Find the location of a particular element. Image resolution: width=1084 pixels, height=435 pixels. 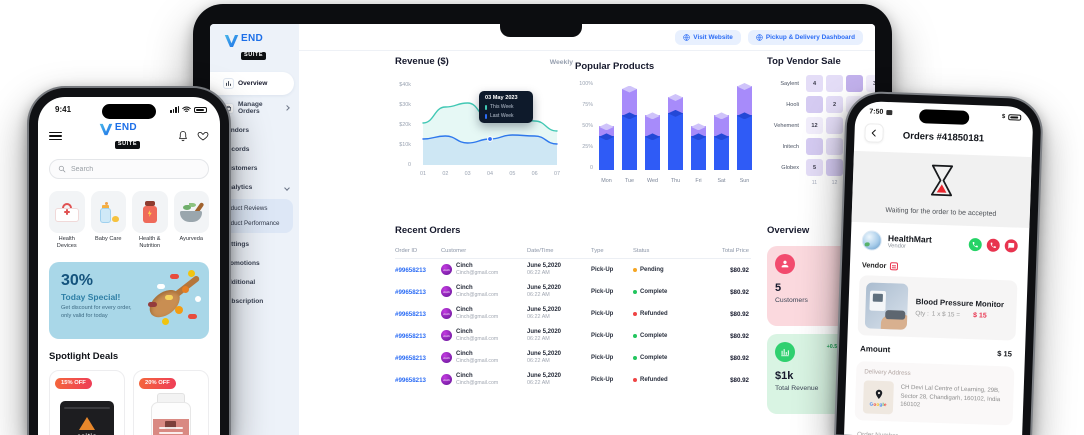

back-button is located at coordinates (874, 133).